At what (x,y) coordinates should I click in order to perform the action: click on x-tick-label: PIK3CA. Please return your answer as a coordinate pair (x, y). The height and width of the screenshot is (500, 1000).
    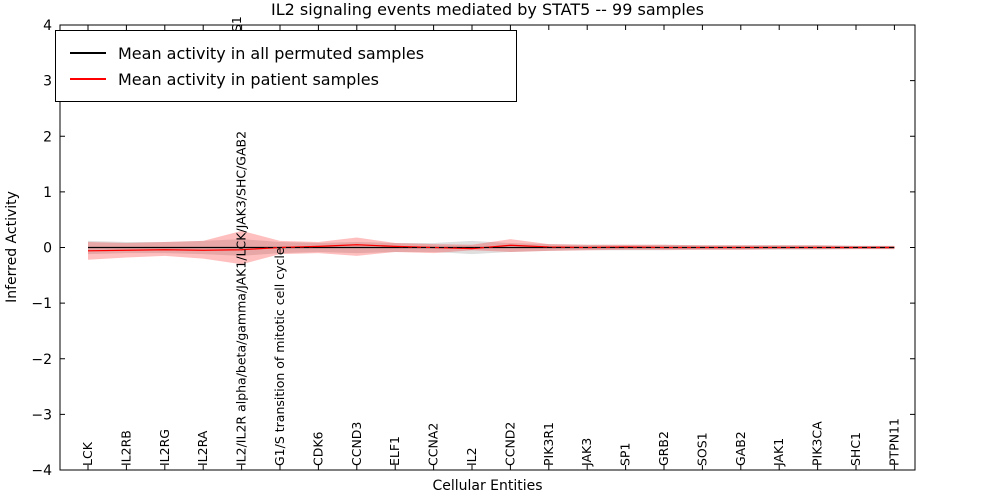
    Looking at the image, I should click on (817, 443).